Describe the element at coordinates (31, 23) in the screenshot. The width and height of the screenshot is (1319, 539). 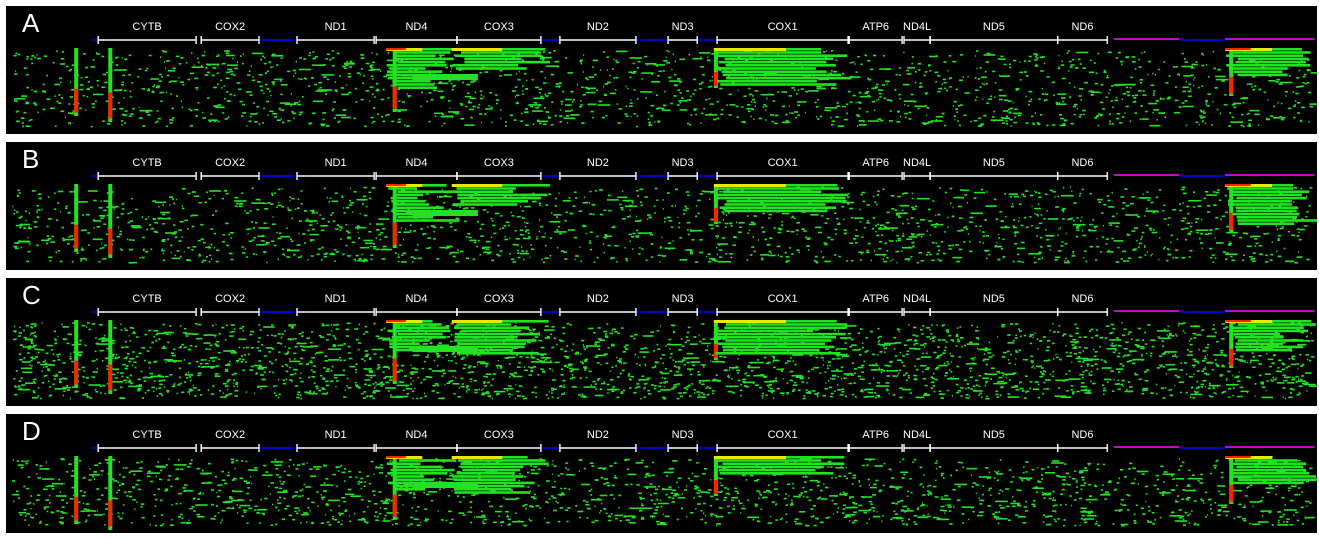
I see `panel-letter: A` at that location.